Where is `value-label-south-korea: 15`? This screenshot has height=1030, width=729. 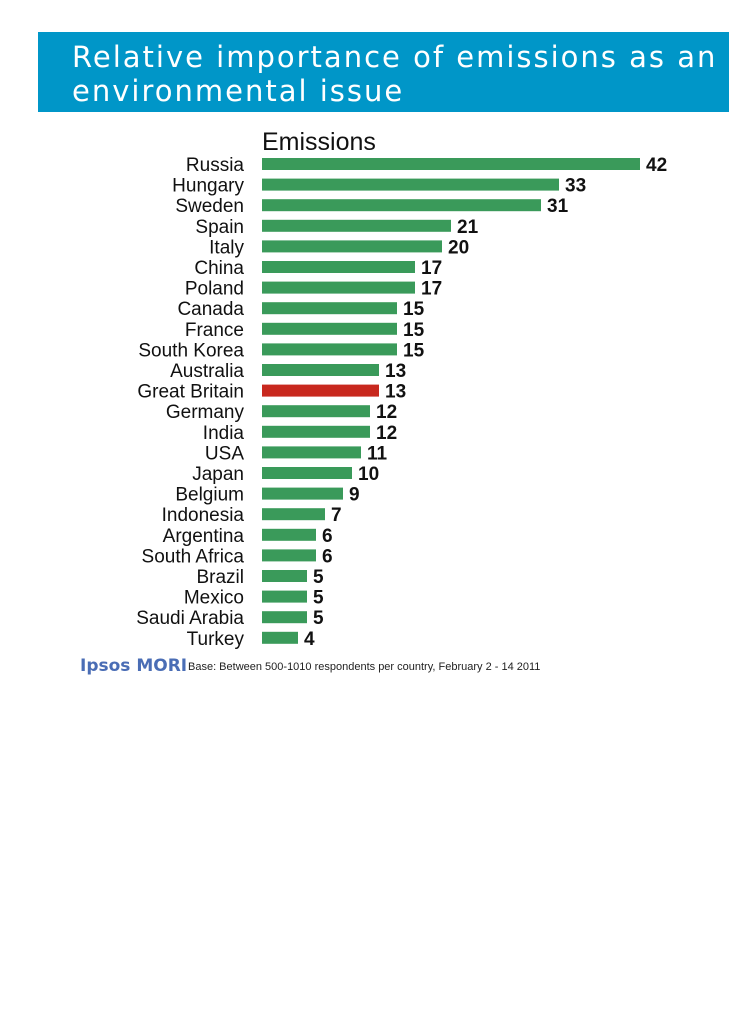
value-label-south-korea: 15 is located at coordinates (414, 350).